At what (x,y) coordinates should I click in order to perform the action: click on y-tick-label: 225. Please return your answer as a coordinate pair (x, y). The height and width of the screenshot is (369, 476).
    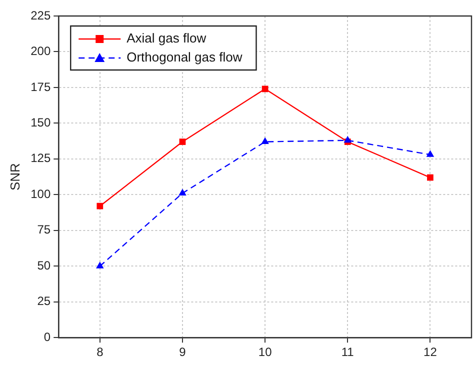
    Looking at the image, I should click on (40, 15).